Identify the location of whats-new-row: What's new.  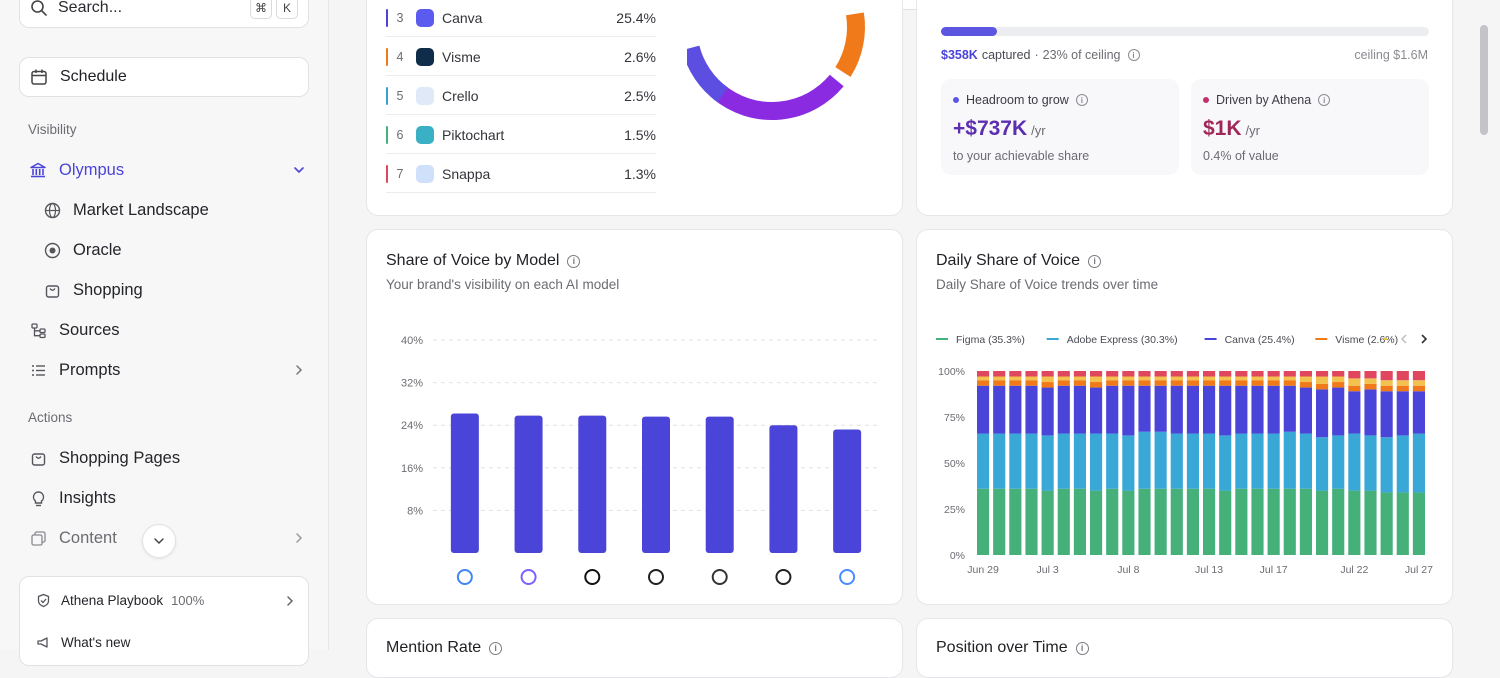
(166, 642).